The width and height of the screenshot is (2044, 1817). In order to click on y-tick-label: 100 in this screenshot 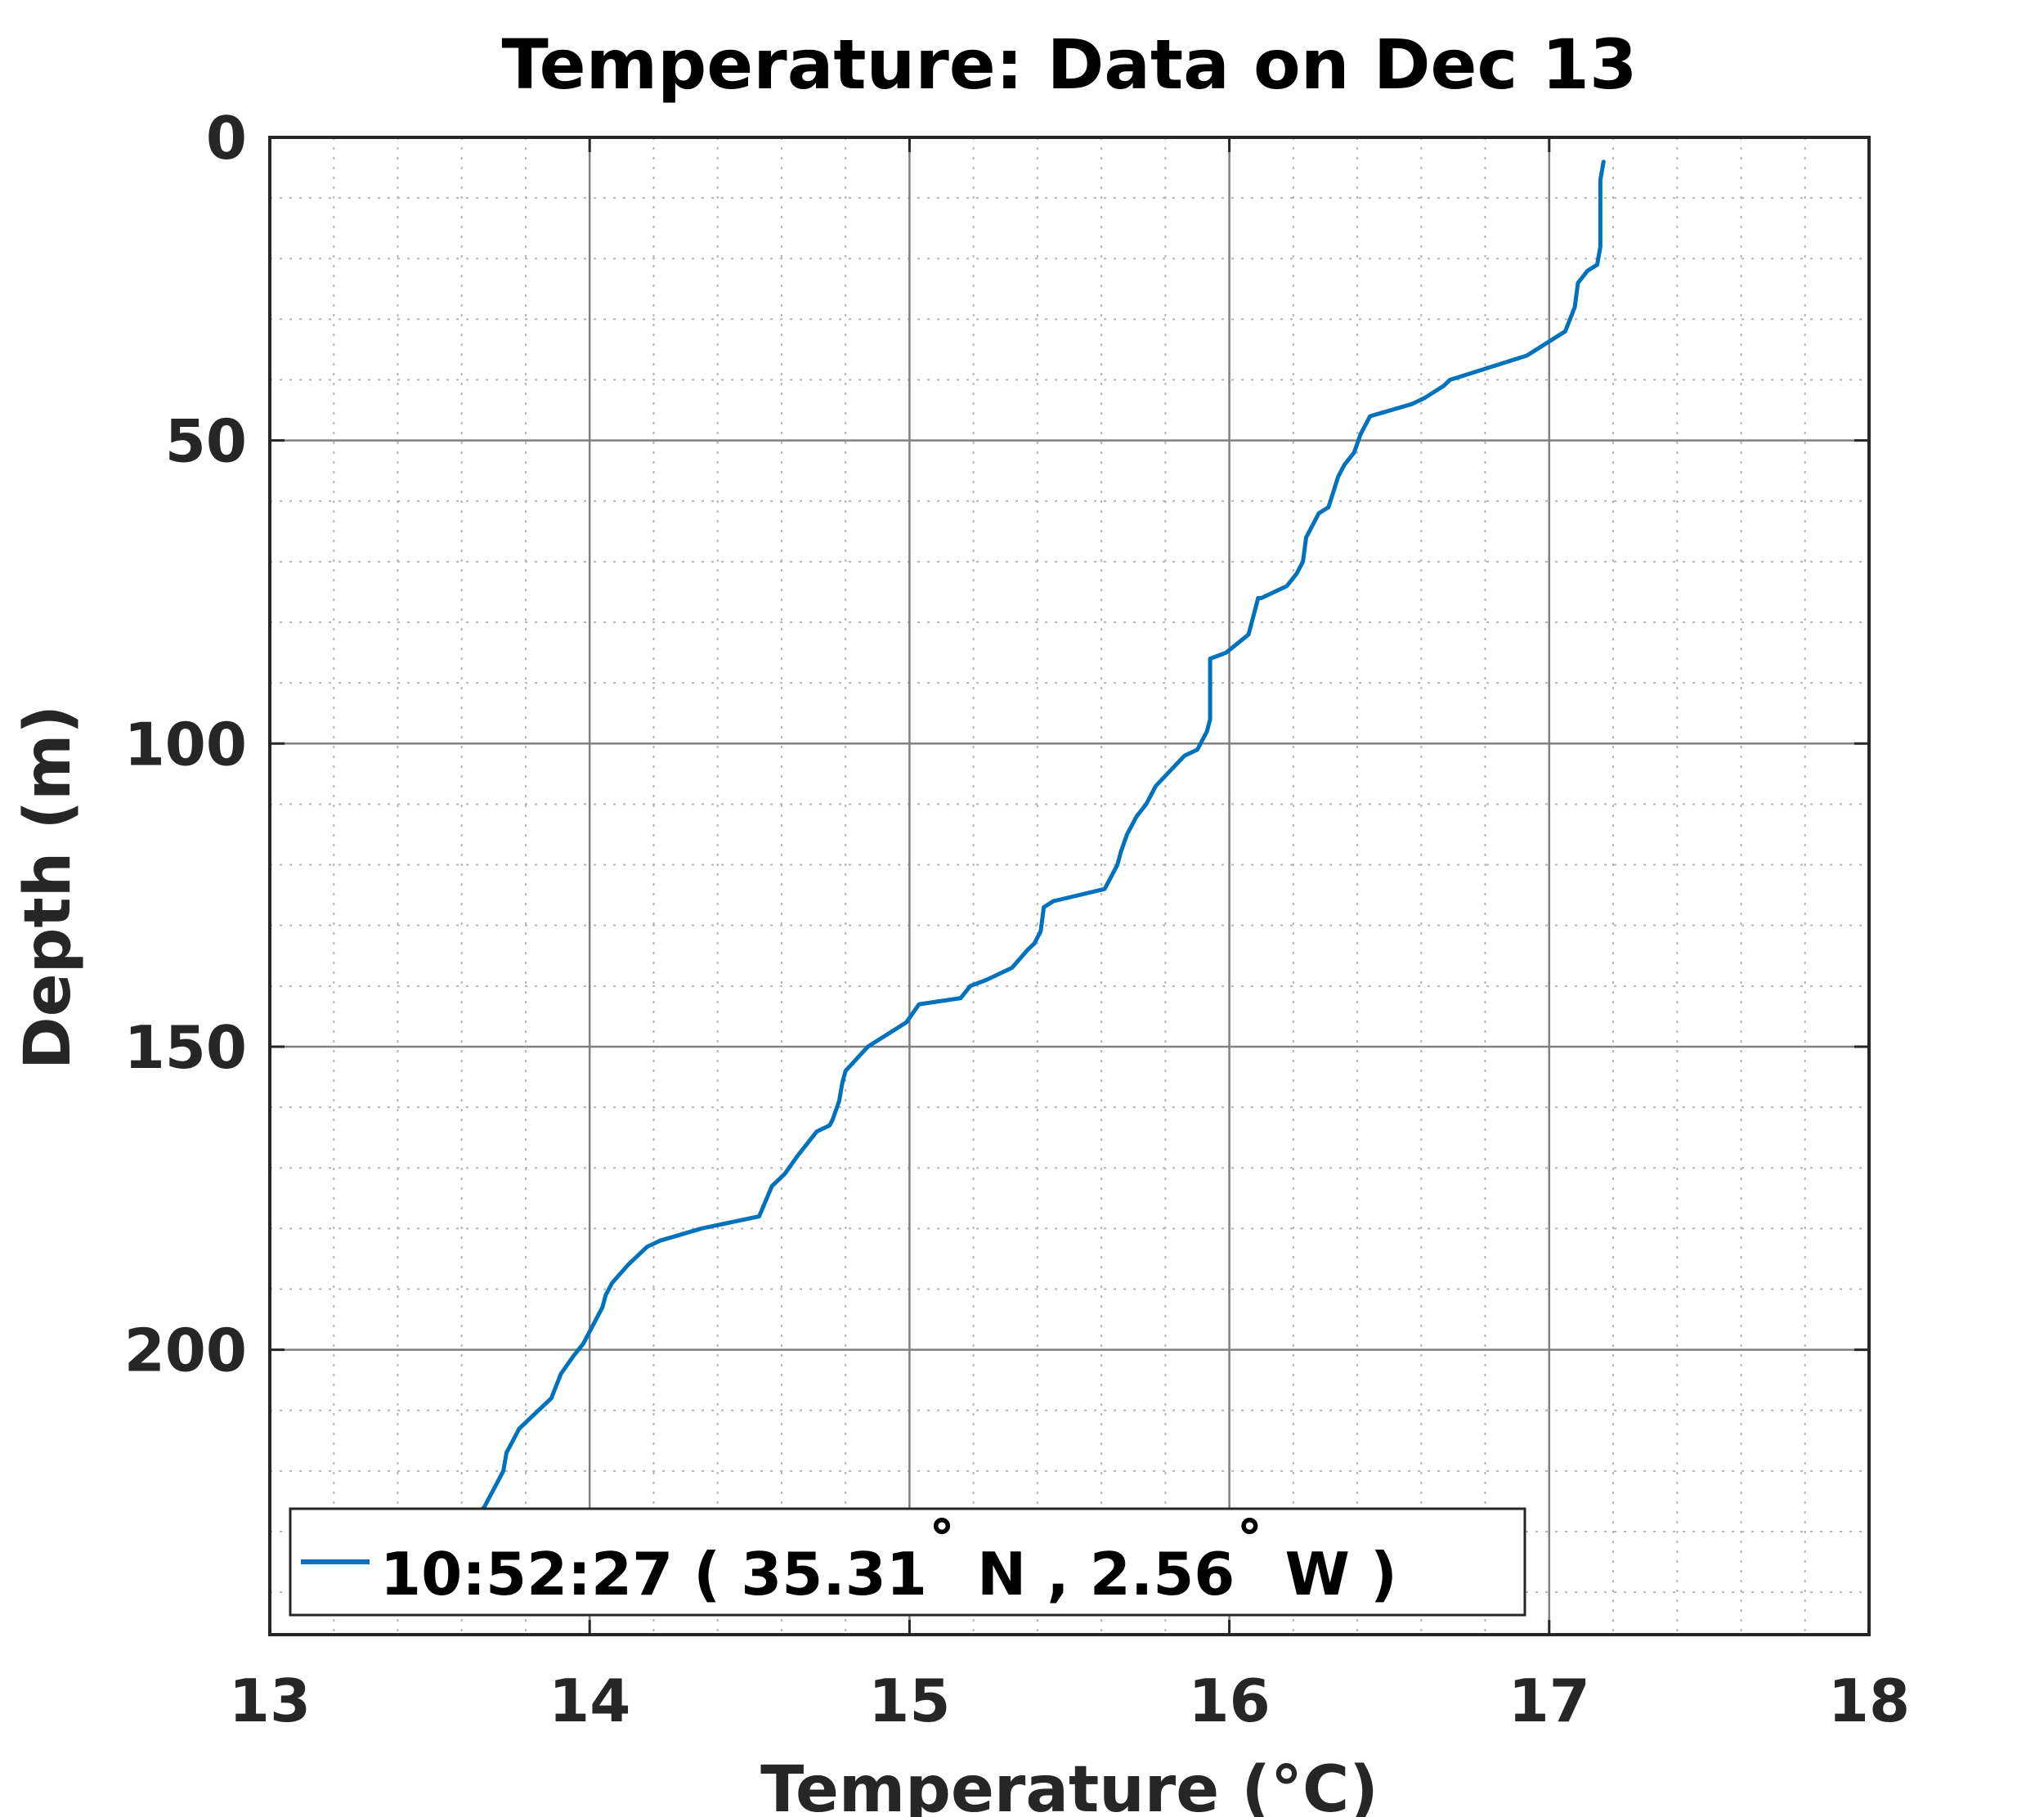, I will do `click(185, 744)`.